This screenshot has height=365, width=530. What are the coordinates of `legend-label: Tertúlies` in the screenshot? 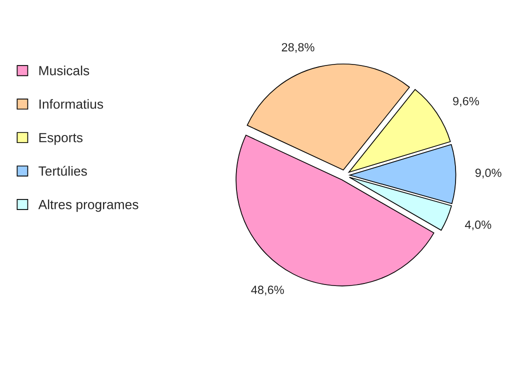 It's located at (62, 171).